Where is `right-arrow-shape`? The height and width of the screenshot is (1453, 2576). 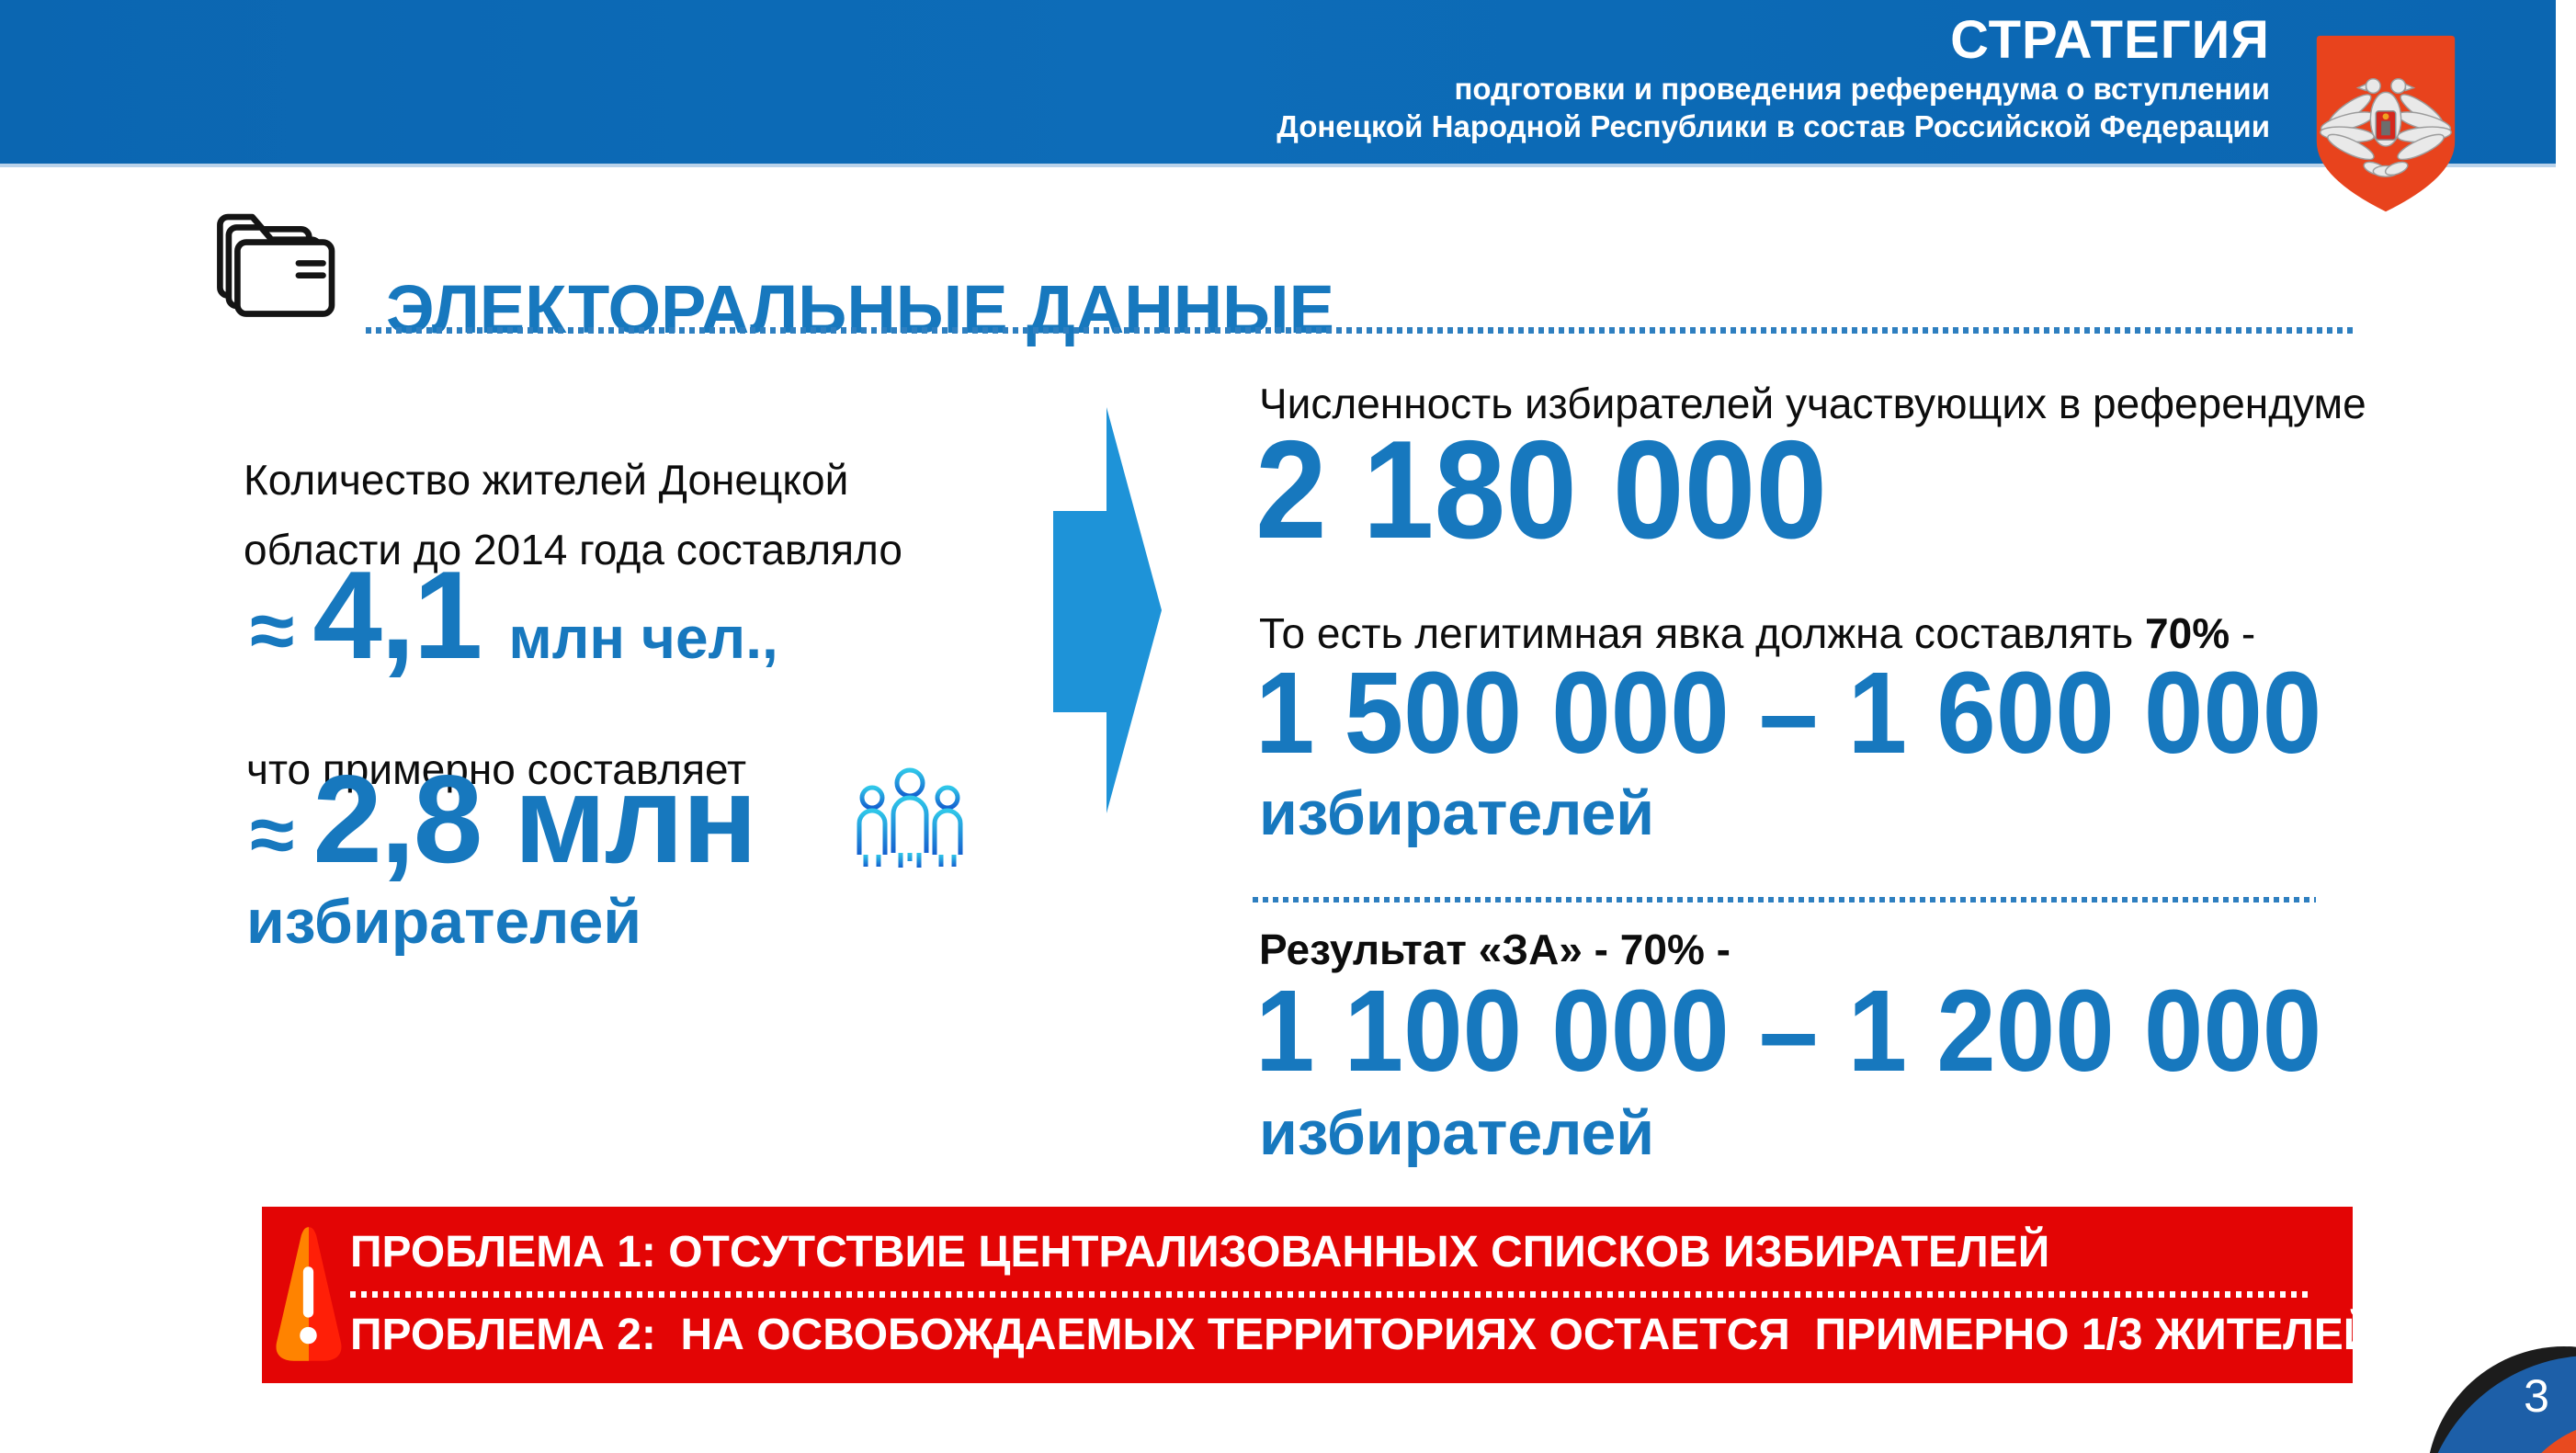 right-arrow-shape is located at coordinates (1107, 610).